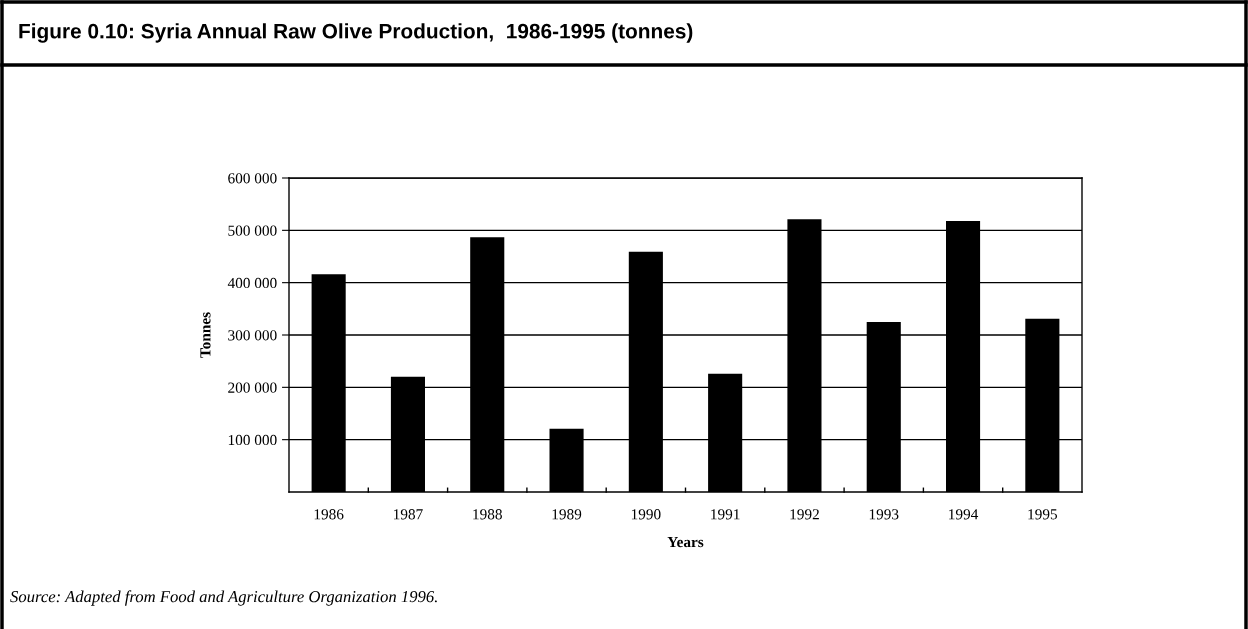  What do you see at coordinates (356, 33) in the screenshot?
I see `chart-title: Figure 0.10: Syria Annual Raw Olive Production, 1986-1995 (tonnes)` at bounding box center [356, 33].